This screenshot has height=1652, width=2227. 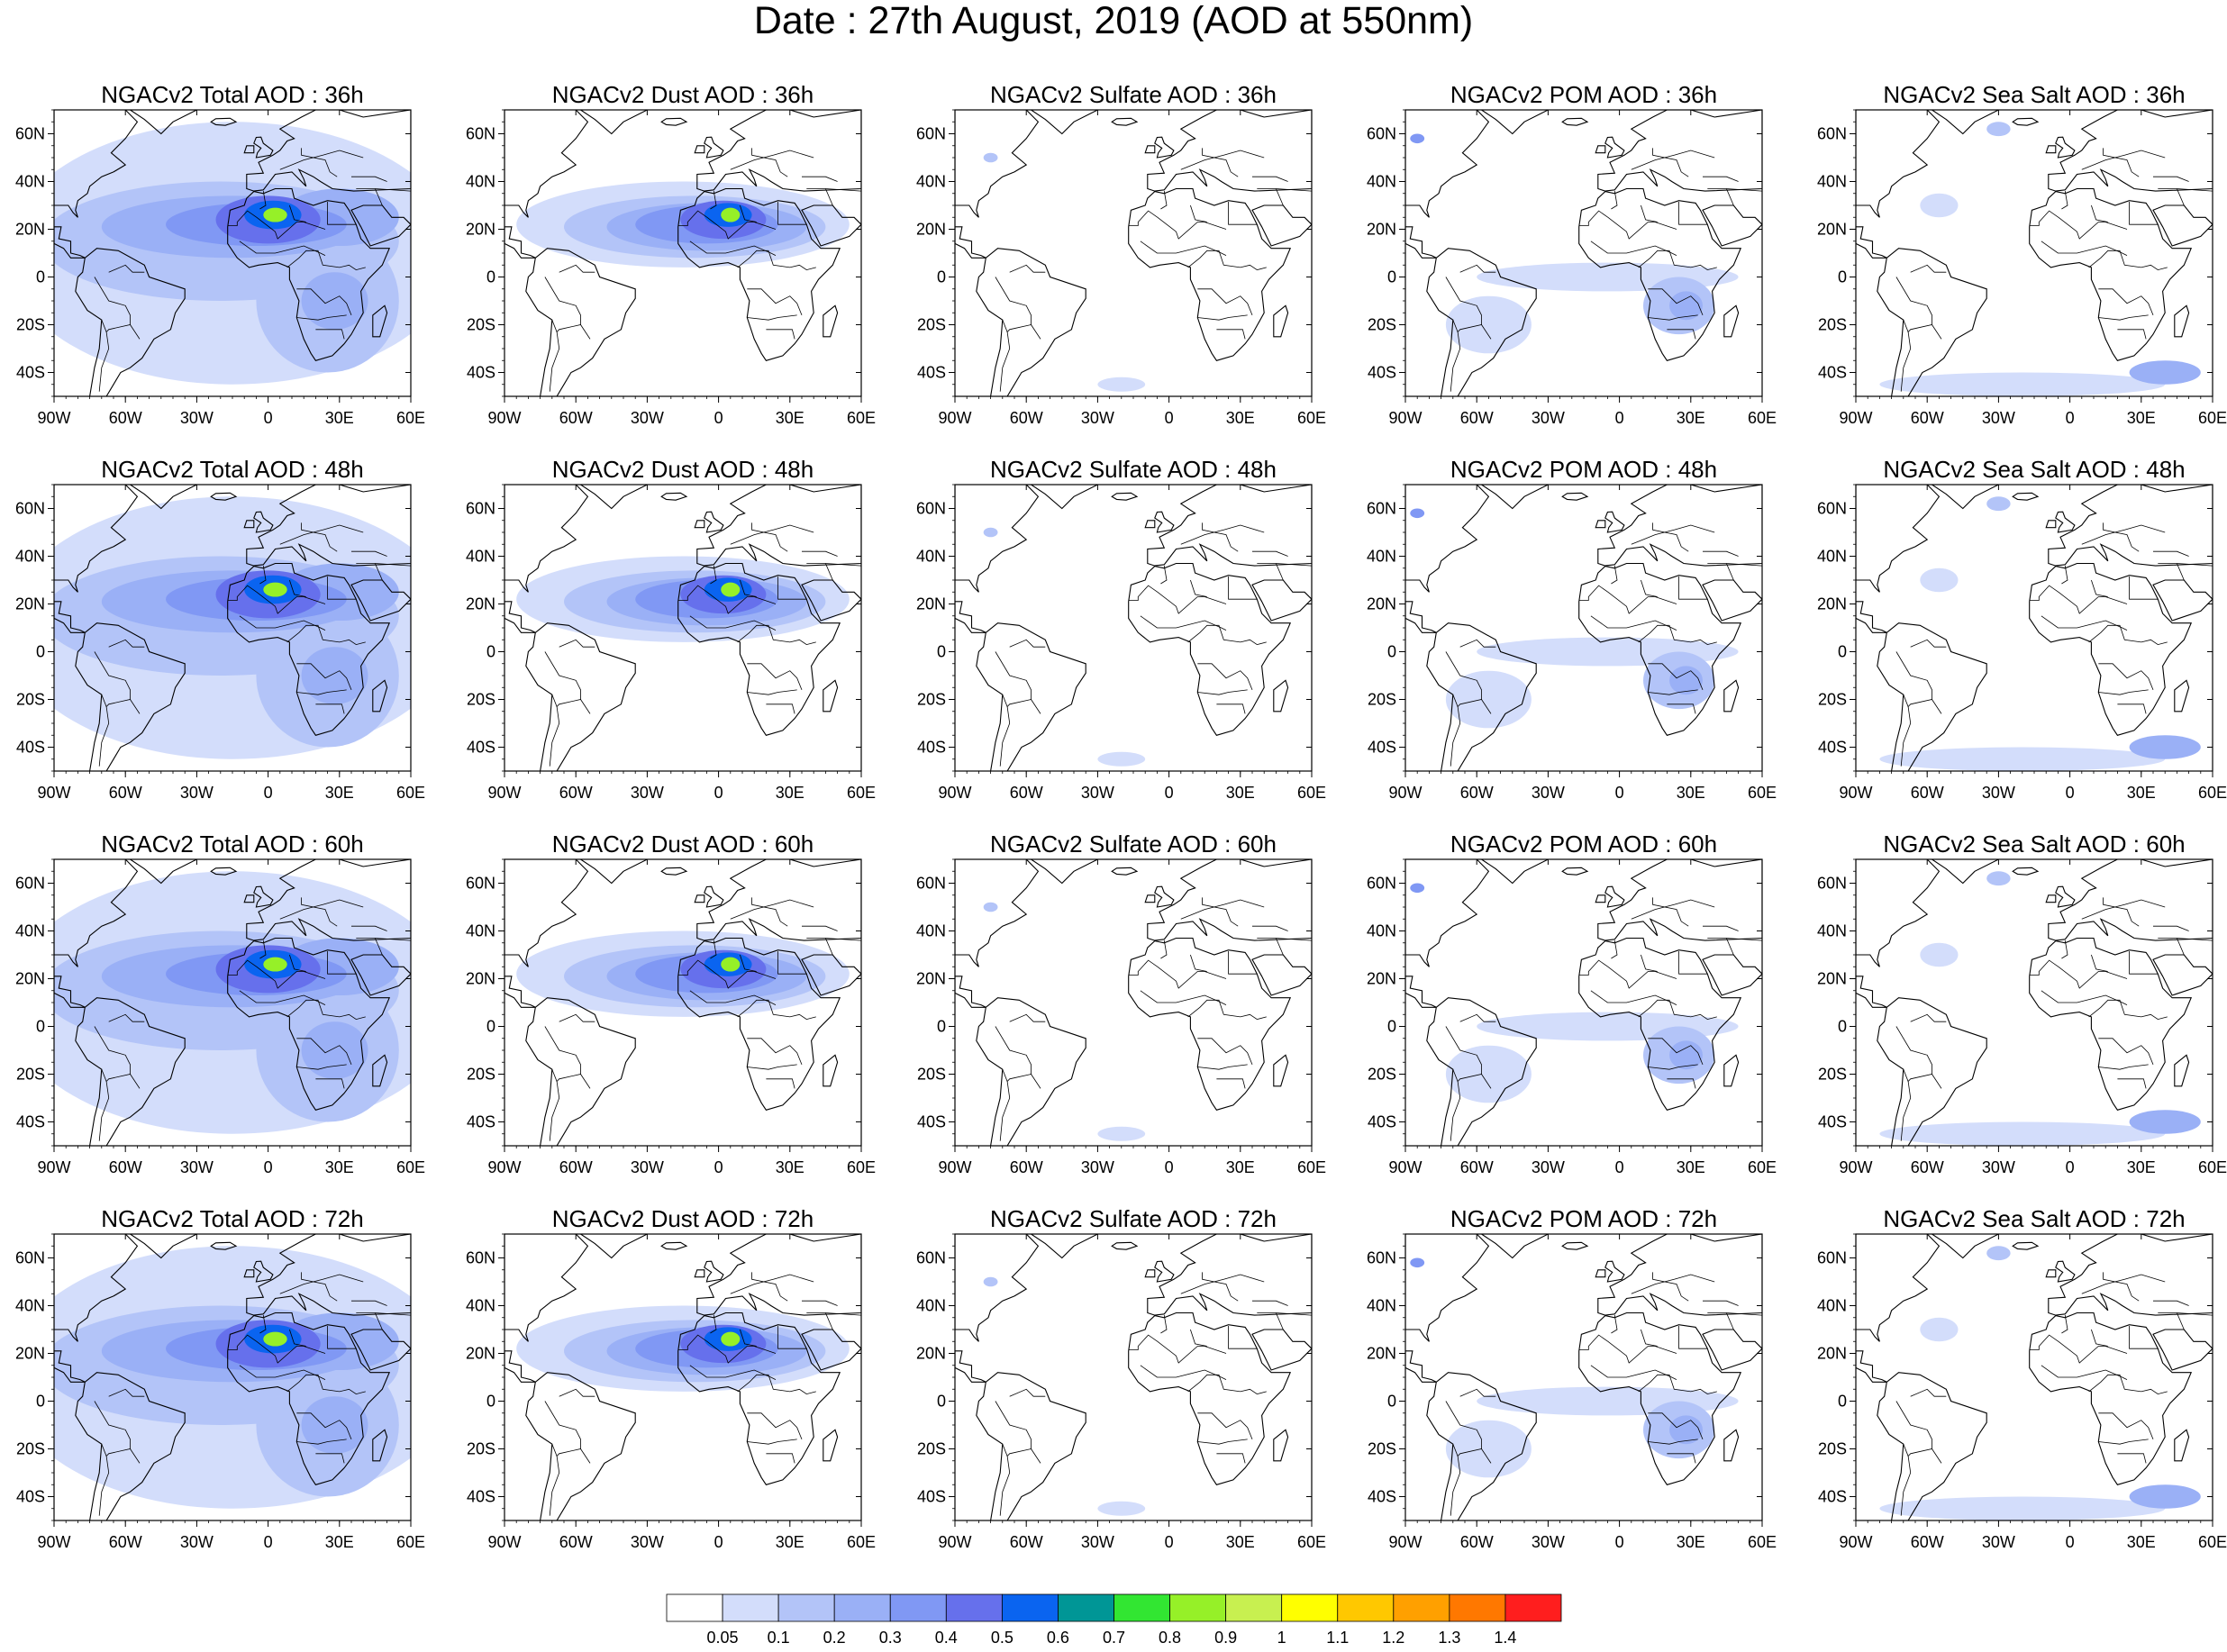 I want to click on panel-title: NGACv2 Sulfate AOD : 36h, so click(x=1133, y=94).